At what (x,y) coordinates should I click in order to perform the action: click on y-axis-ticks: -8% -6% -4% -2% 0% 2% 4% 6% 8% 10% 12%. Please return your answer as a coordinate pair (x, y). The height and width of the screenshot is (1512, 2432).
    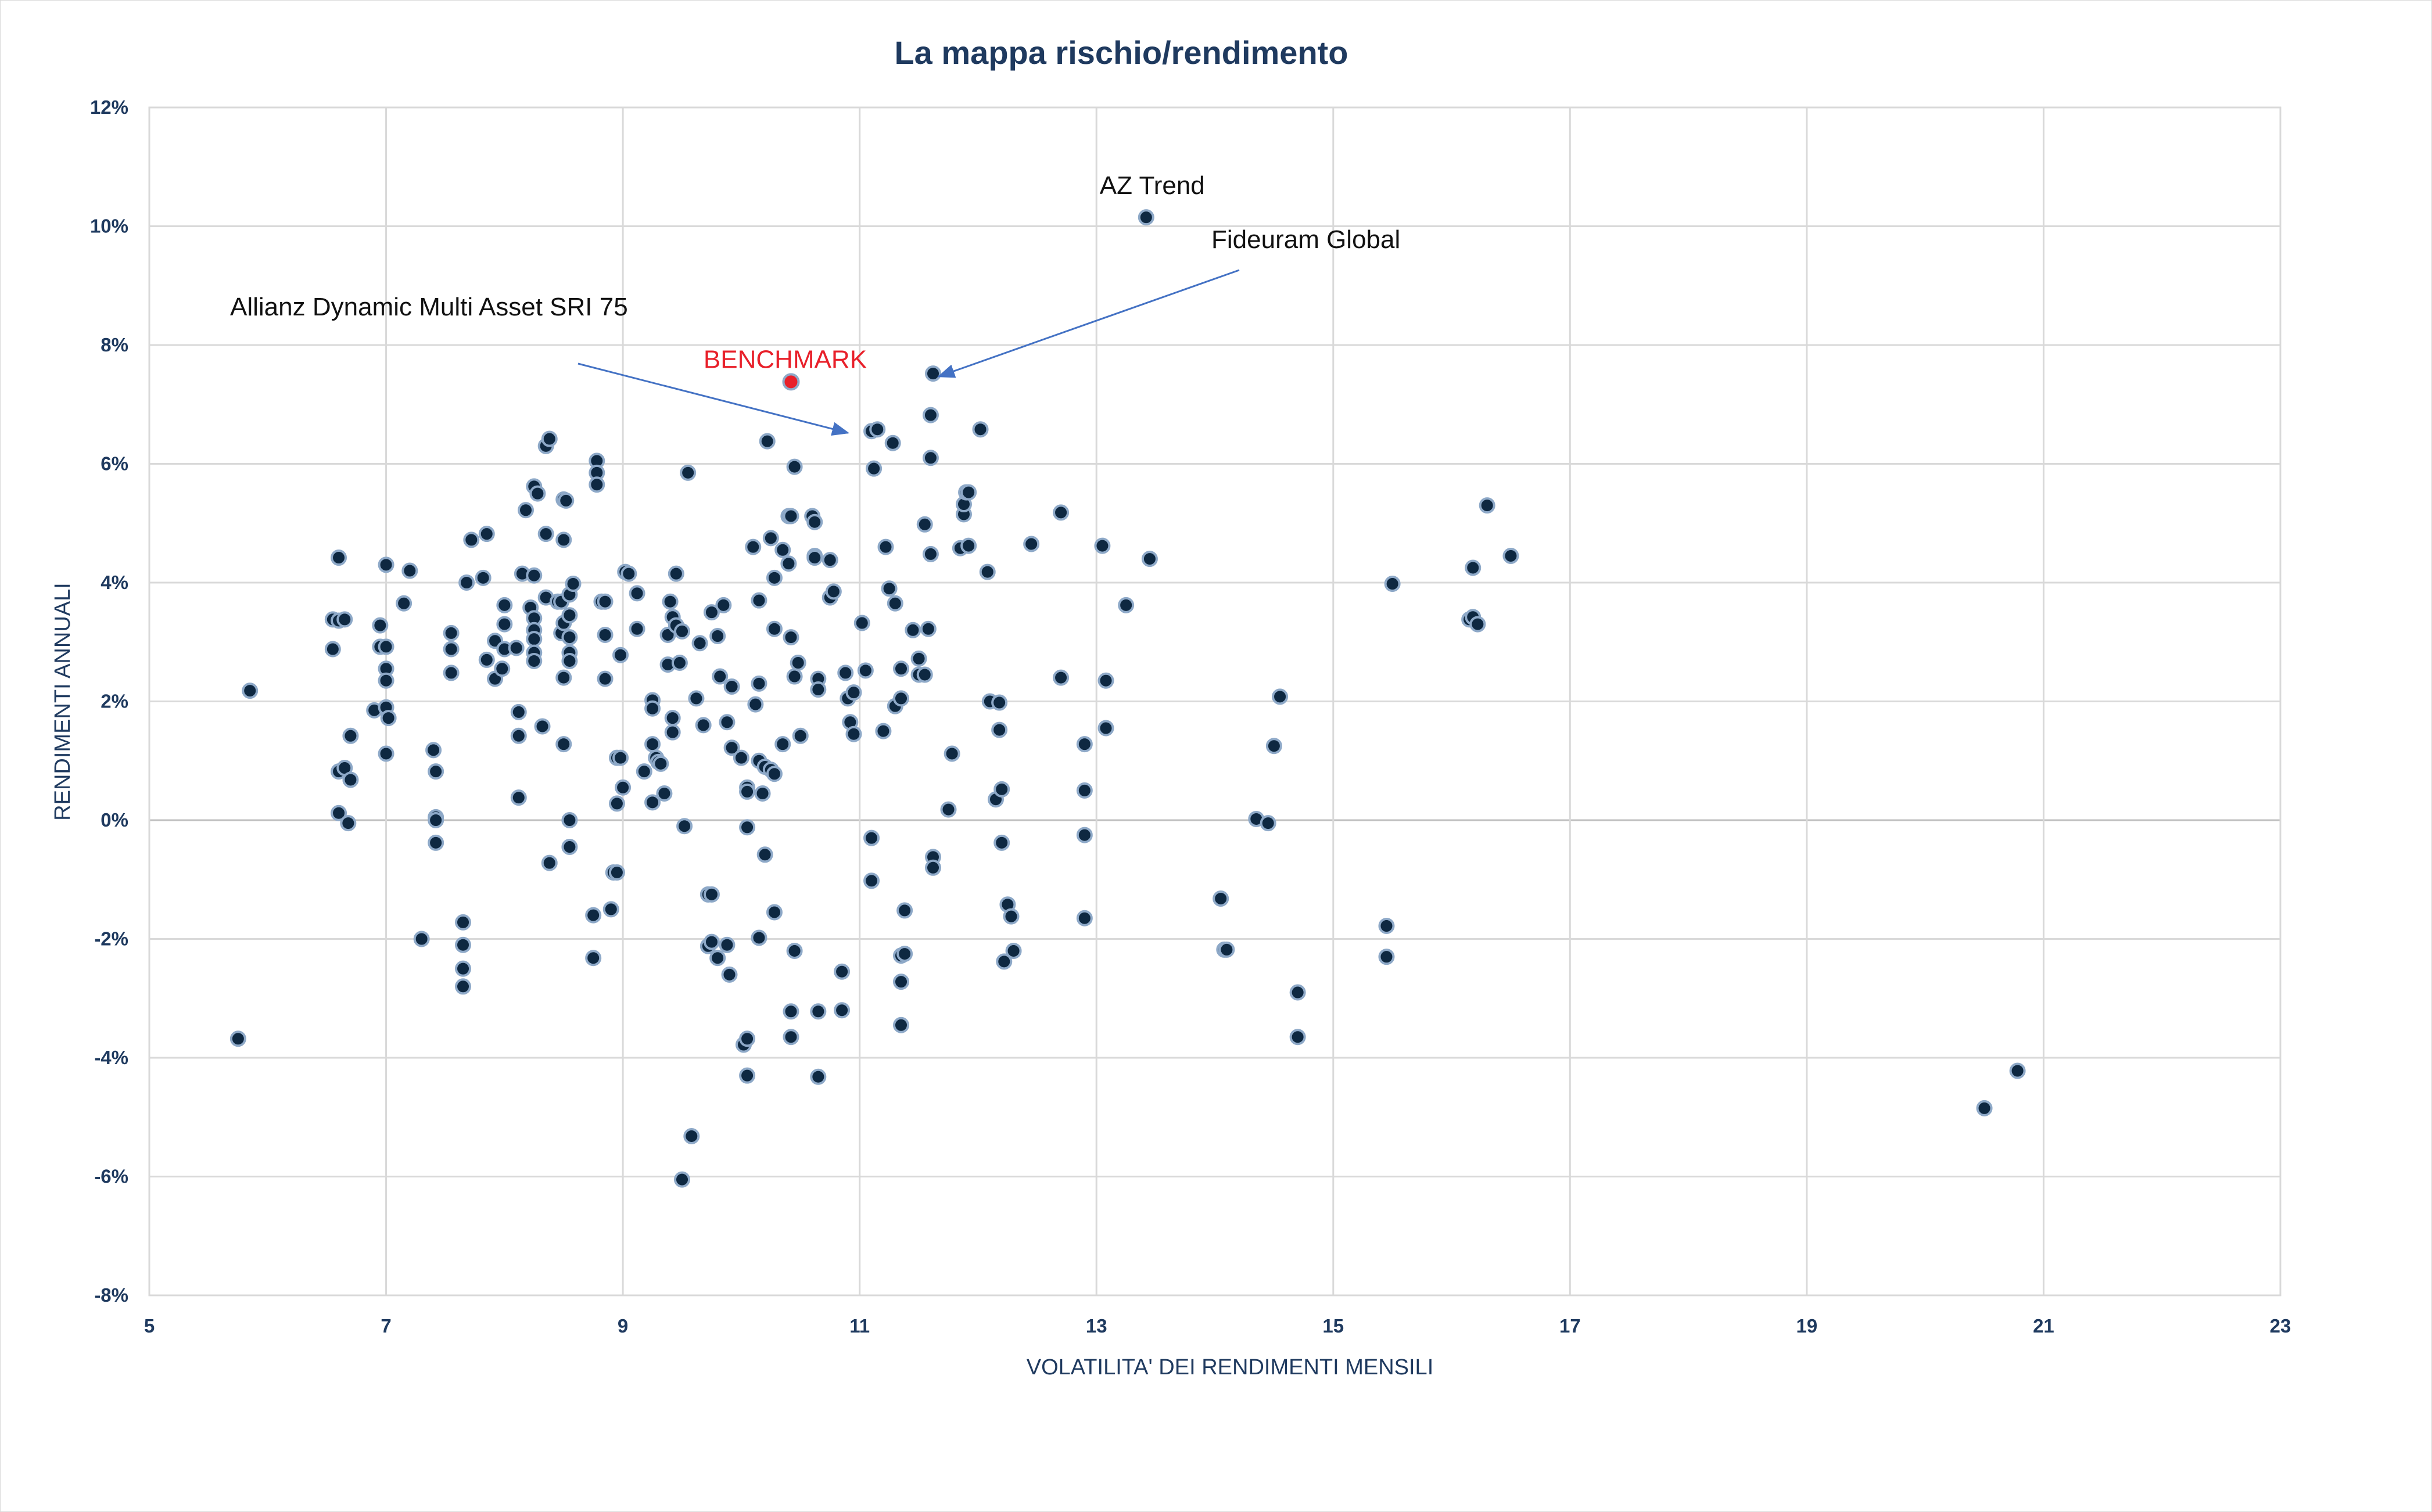
    Looking at the image, I should click on (109, 701).